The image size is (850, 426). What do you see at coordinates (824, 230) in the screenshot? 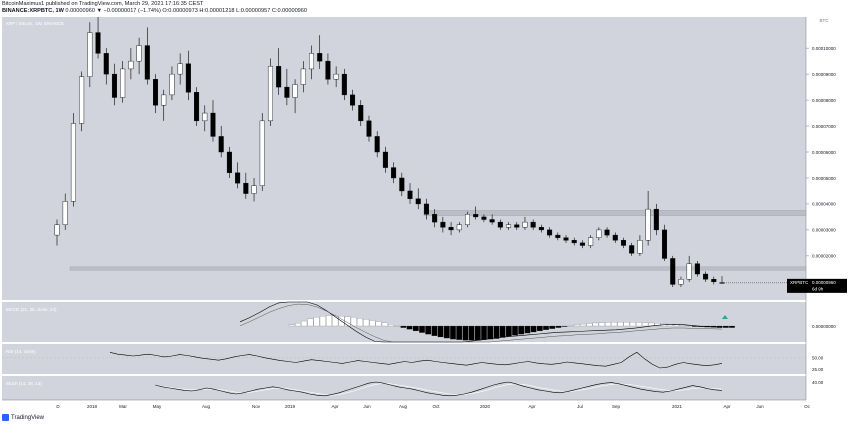
I see `y-tick-label: 0.00003000` at bounding box center [824, 230].